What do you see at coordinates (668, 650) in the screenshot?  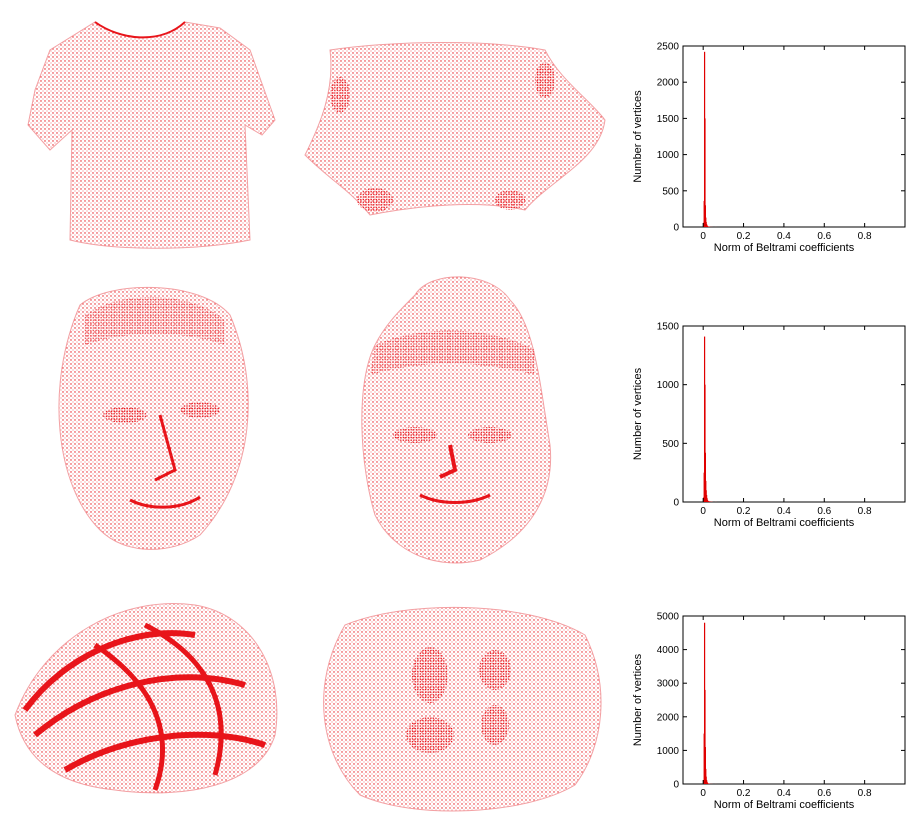 I see `y-tick-label: 4000` at bounding box center [668, 650].